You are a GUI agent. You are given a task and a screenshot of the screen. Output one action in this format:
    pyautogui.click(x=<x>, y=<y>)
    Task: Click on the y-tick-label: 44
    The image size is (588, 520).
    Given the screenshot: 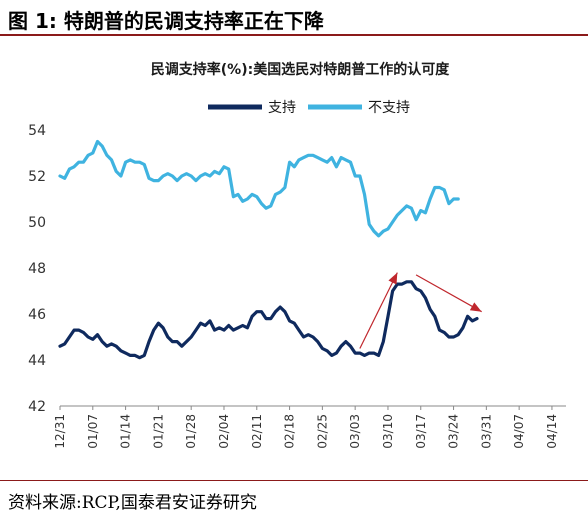 What is the action you would take?
    pyautogui.click(x=37, y=361)
    